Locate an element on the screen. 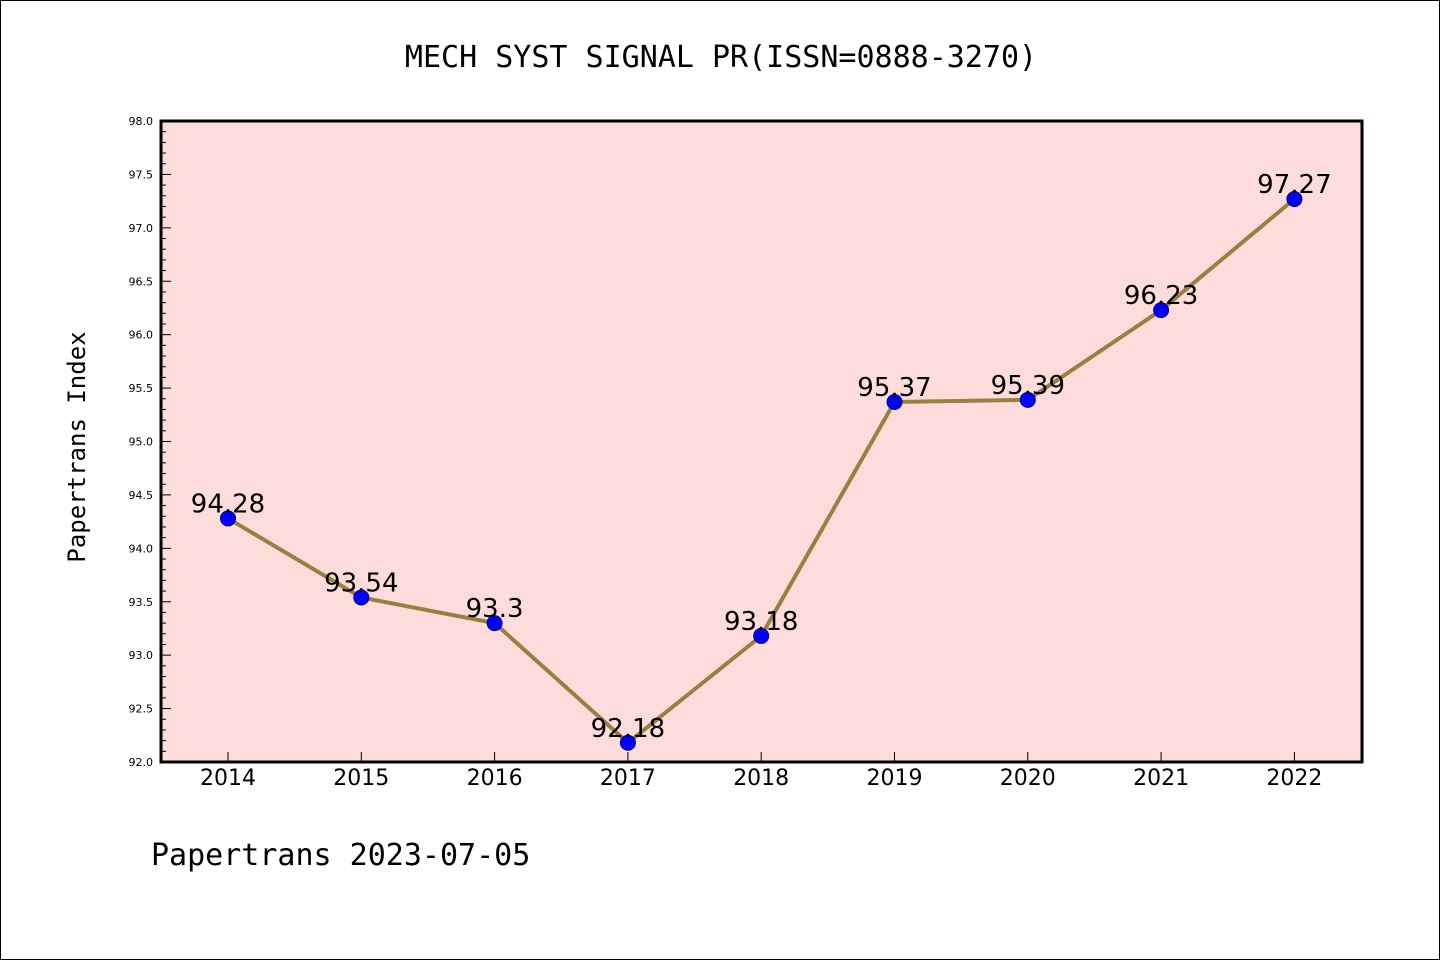 This screenshot has height=961, width=1440. data-label: 93.3 is located at coordinates (495, 609).